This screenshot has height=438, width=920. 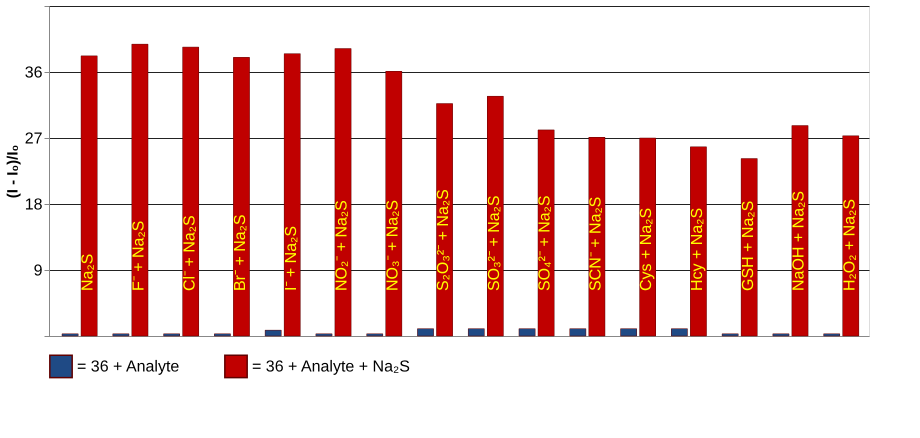 What do you see at coordinates (33, 73) in the screenshot?
I see `y-tick-label: 36` at bounding box center [33, 73].